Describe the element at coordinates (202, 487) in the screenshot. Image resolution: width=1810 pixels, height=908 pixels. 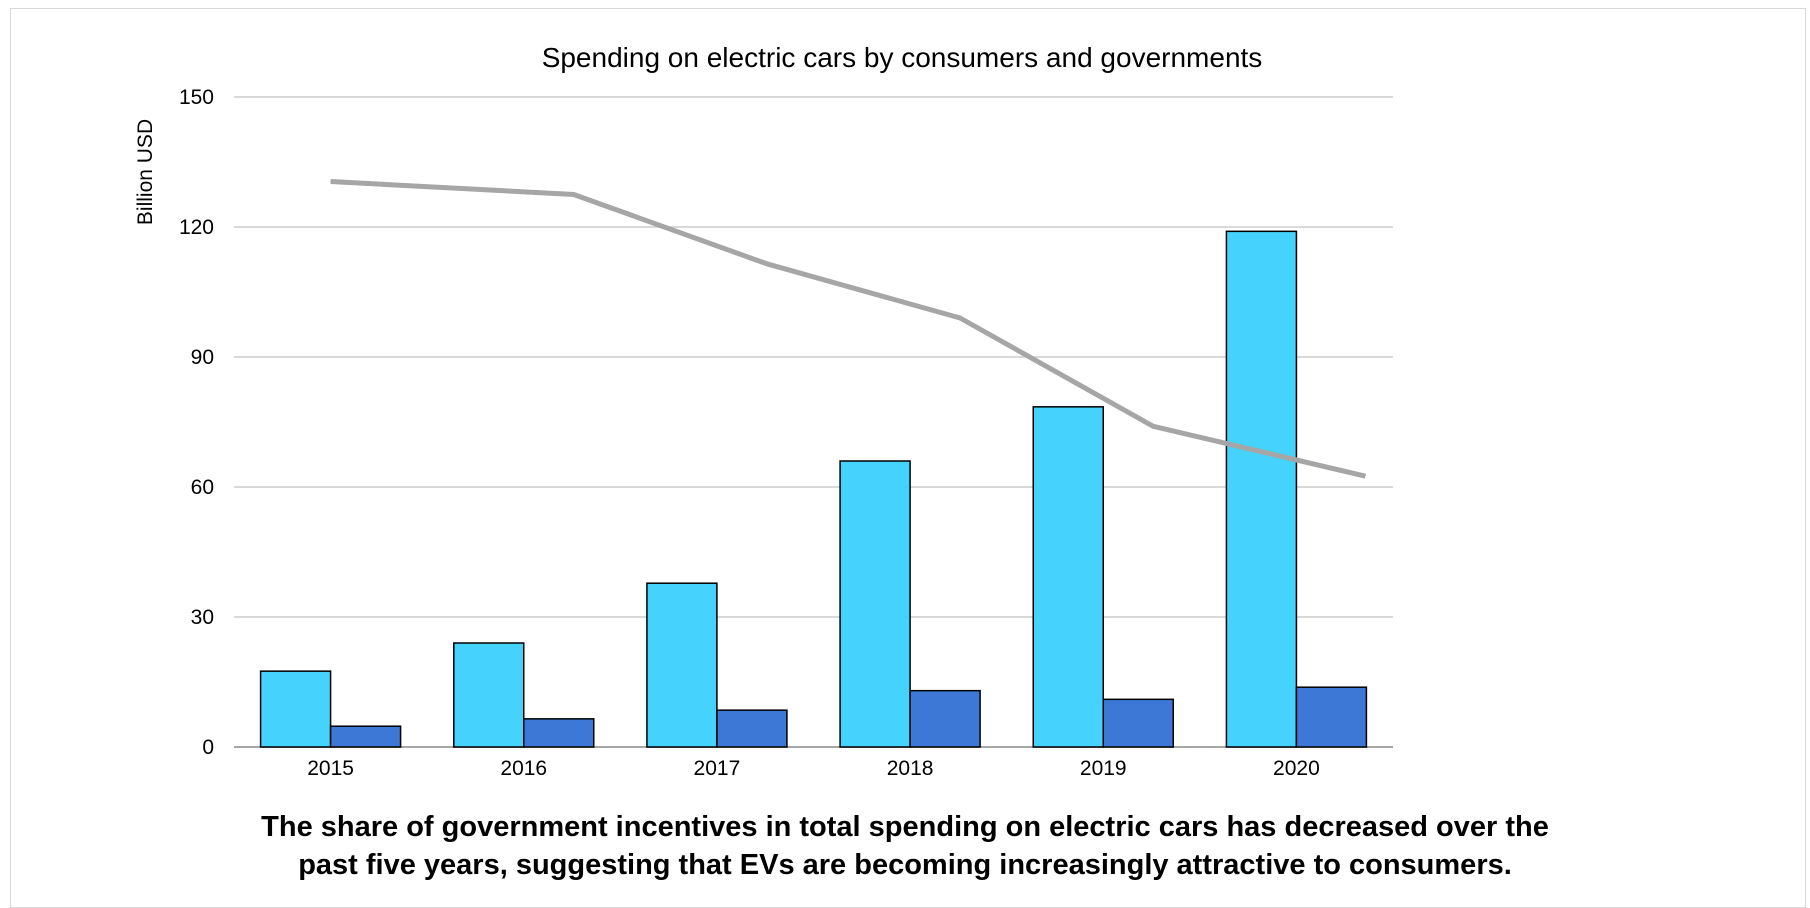
I see `y-tick-label: 60` at that location.